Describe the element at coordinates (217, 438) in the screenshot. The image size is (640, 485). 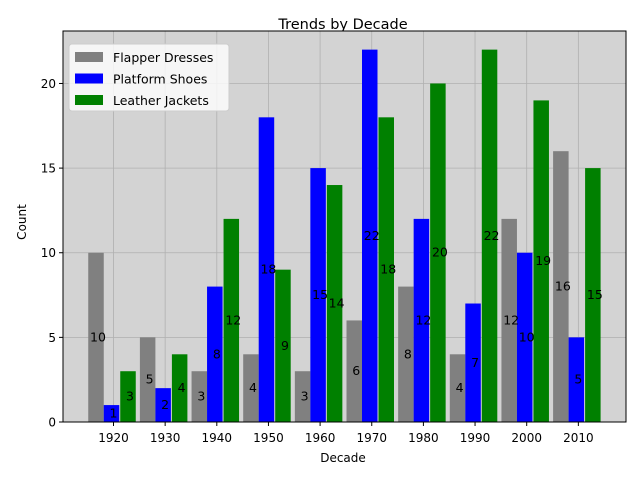
I see `x-tick-label: 1940` at that location.